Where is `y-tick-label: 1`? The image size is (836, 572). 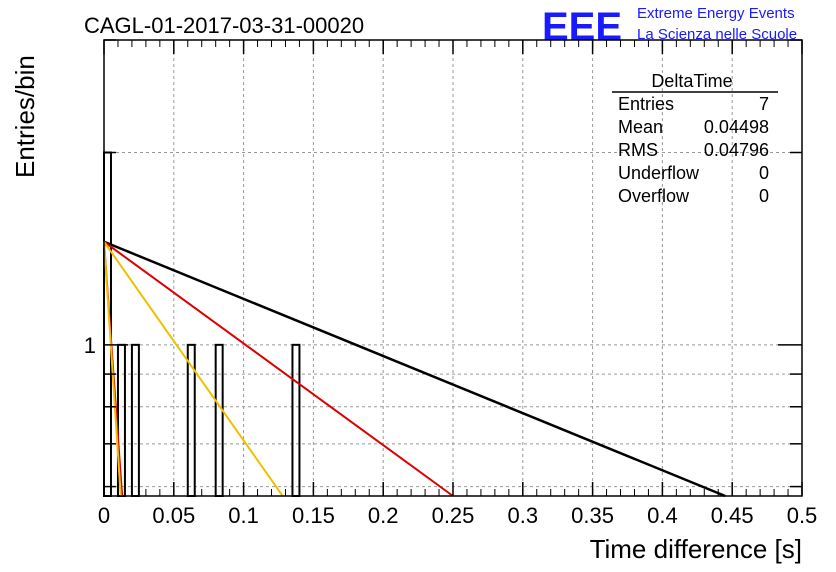
y-tick-label: 1 is located at coordinates (90, 345).